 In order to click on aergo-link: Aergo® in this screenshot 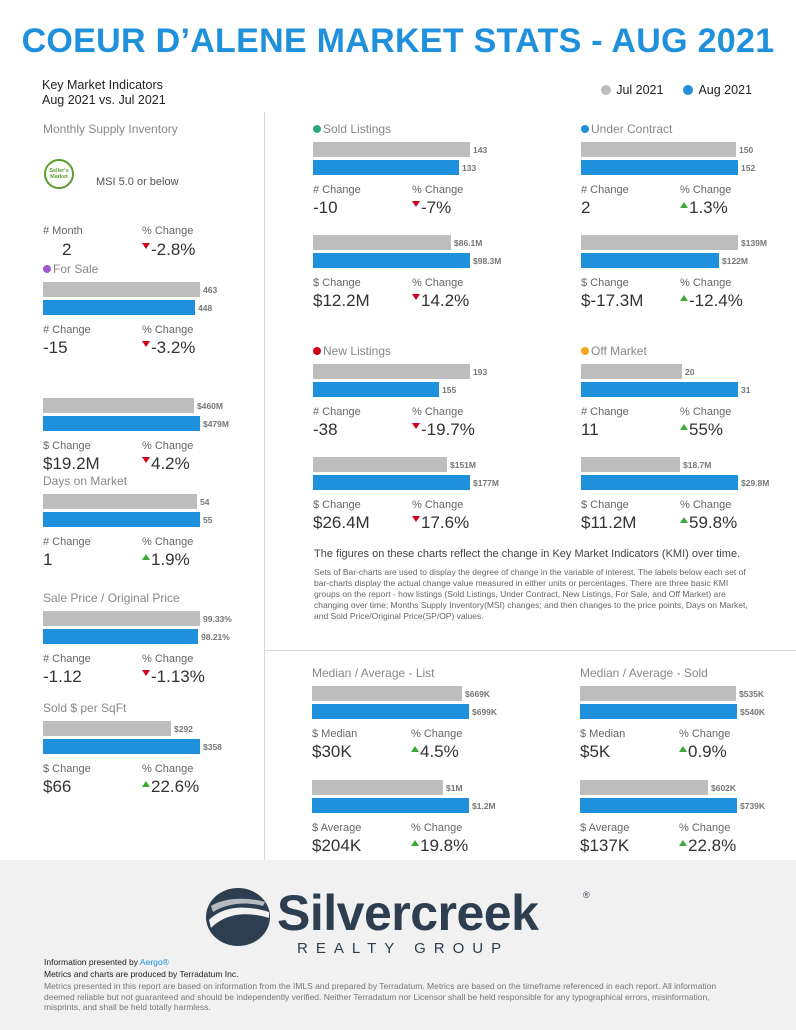, I will do `click(154, 962)`.